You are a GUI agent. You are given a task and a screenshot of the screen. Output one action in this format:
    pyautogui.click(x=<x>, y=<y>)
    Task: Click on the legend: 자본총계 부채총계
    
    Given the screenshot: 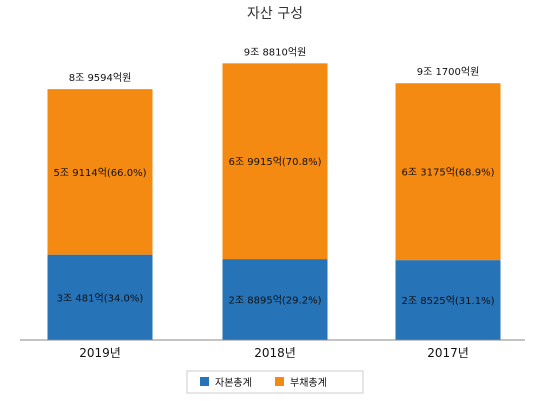 What is the action you would take?
    pyautogui.click(x=275, y=382)
    